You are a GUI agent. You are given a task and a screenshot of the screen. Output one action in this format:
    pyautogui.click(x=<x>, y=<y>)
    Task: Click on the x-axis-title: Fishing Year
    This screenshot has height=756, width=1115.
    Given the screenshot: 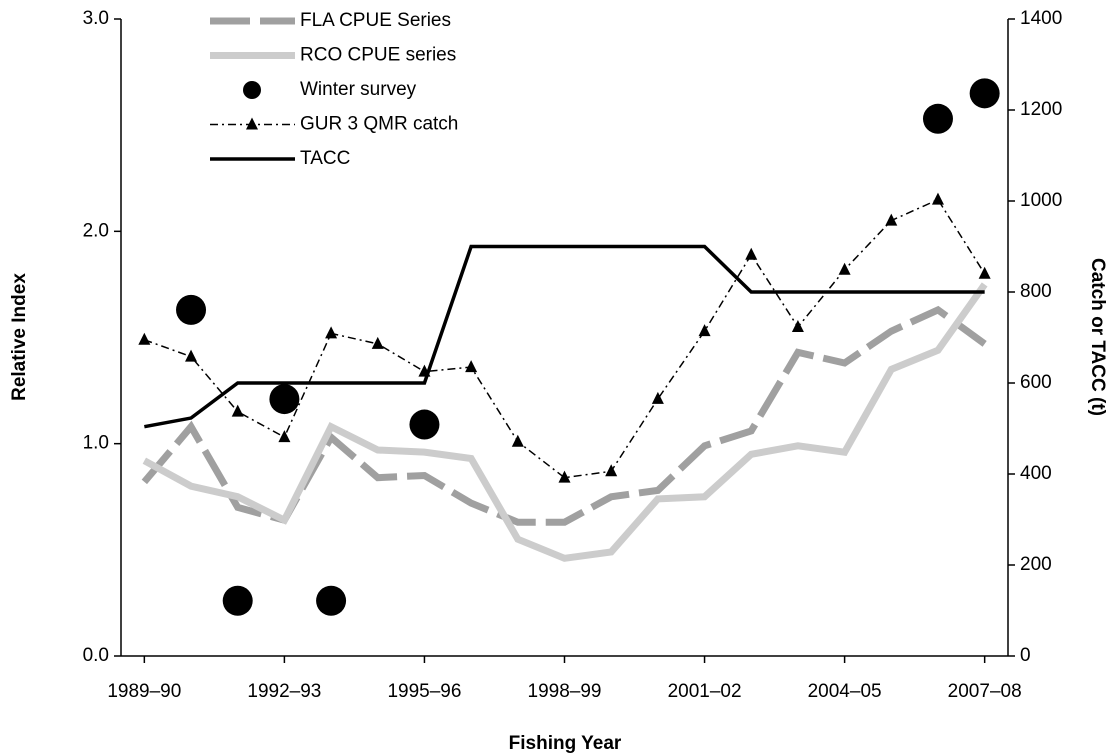 What is the action you would take?
    pyautogui.click(x=565, y=743)
    